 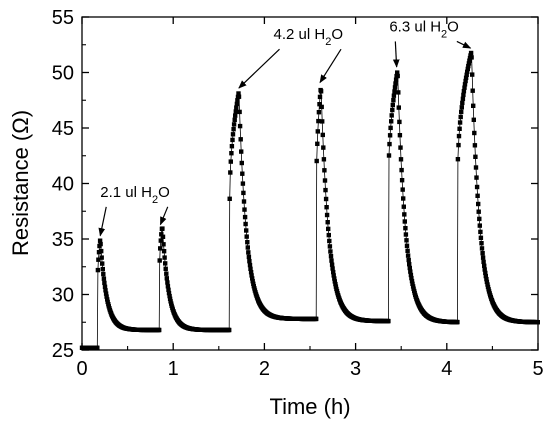 What do you see at coordinates (291, 57) in the screenshot?
I see `annotation: 4.2 ul H2O` at bounding box center [291, 57].